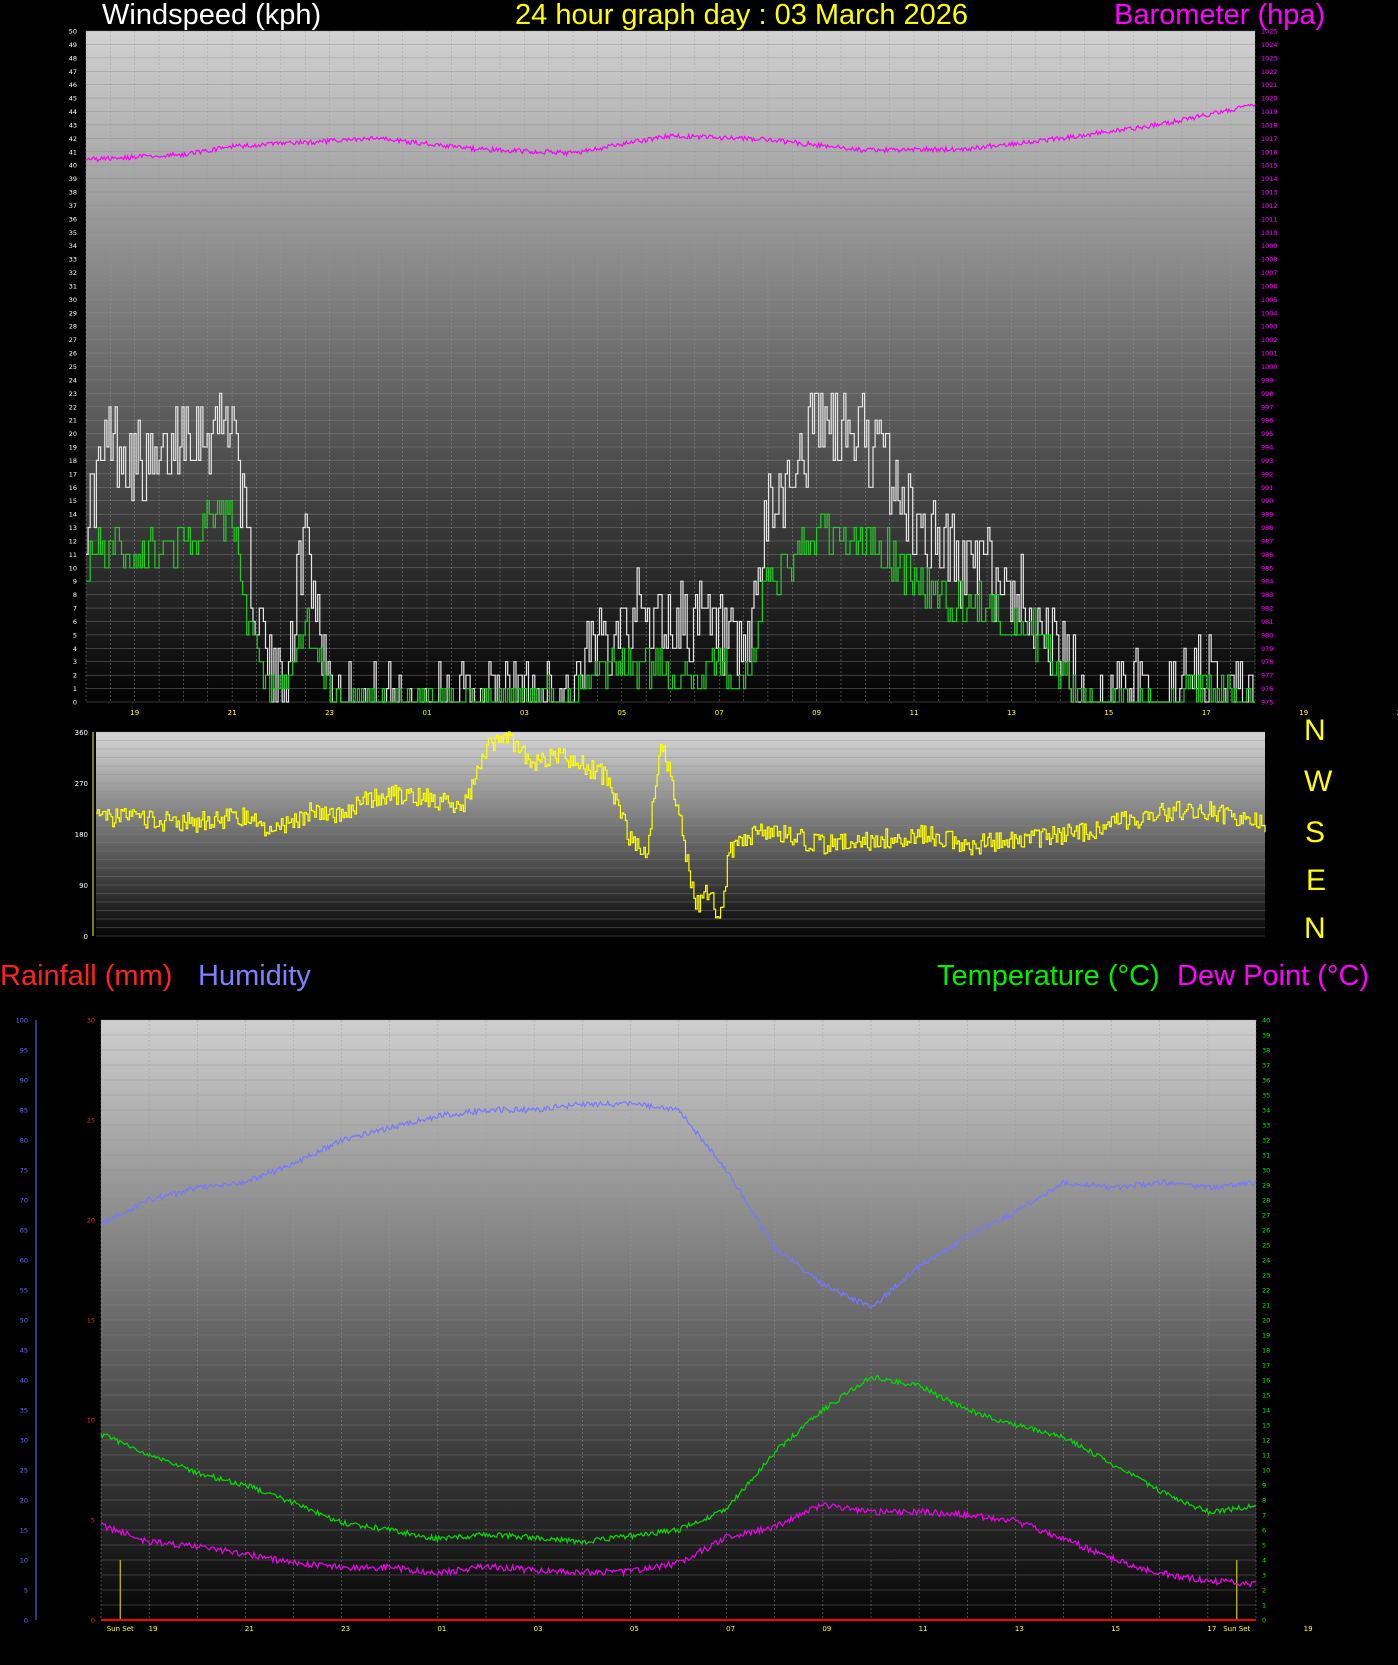 The width and height of the screenshot is (1398, 1665). Describe the element at coordinates (1318, 781) in the screenshot. I see `direction-letter-w: W` at that location.